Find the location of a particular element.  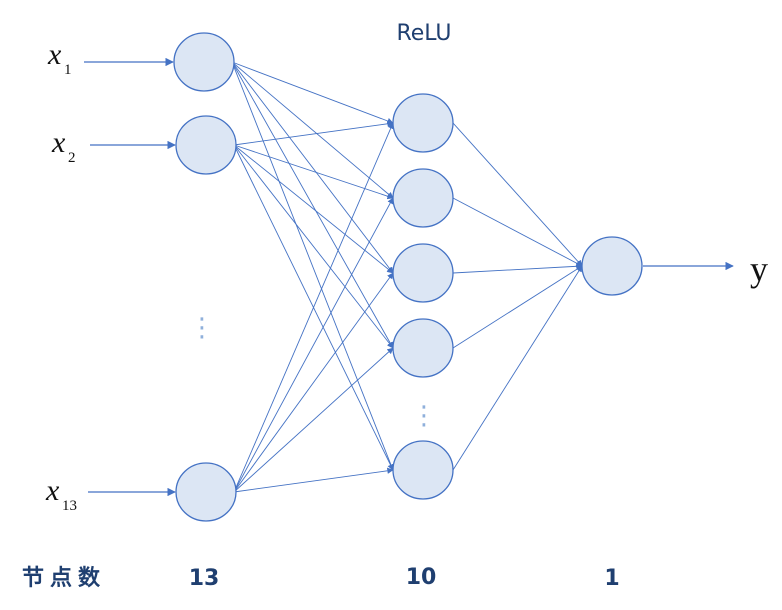

edge-hidden4-output is located at coordinates (517, 307).